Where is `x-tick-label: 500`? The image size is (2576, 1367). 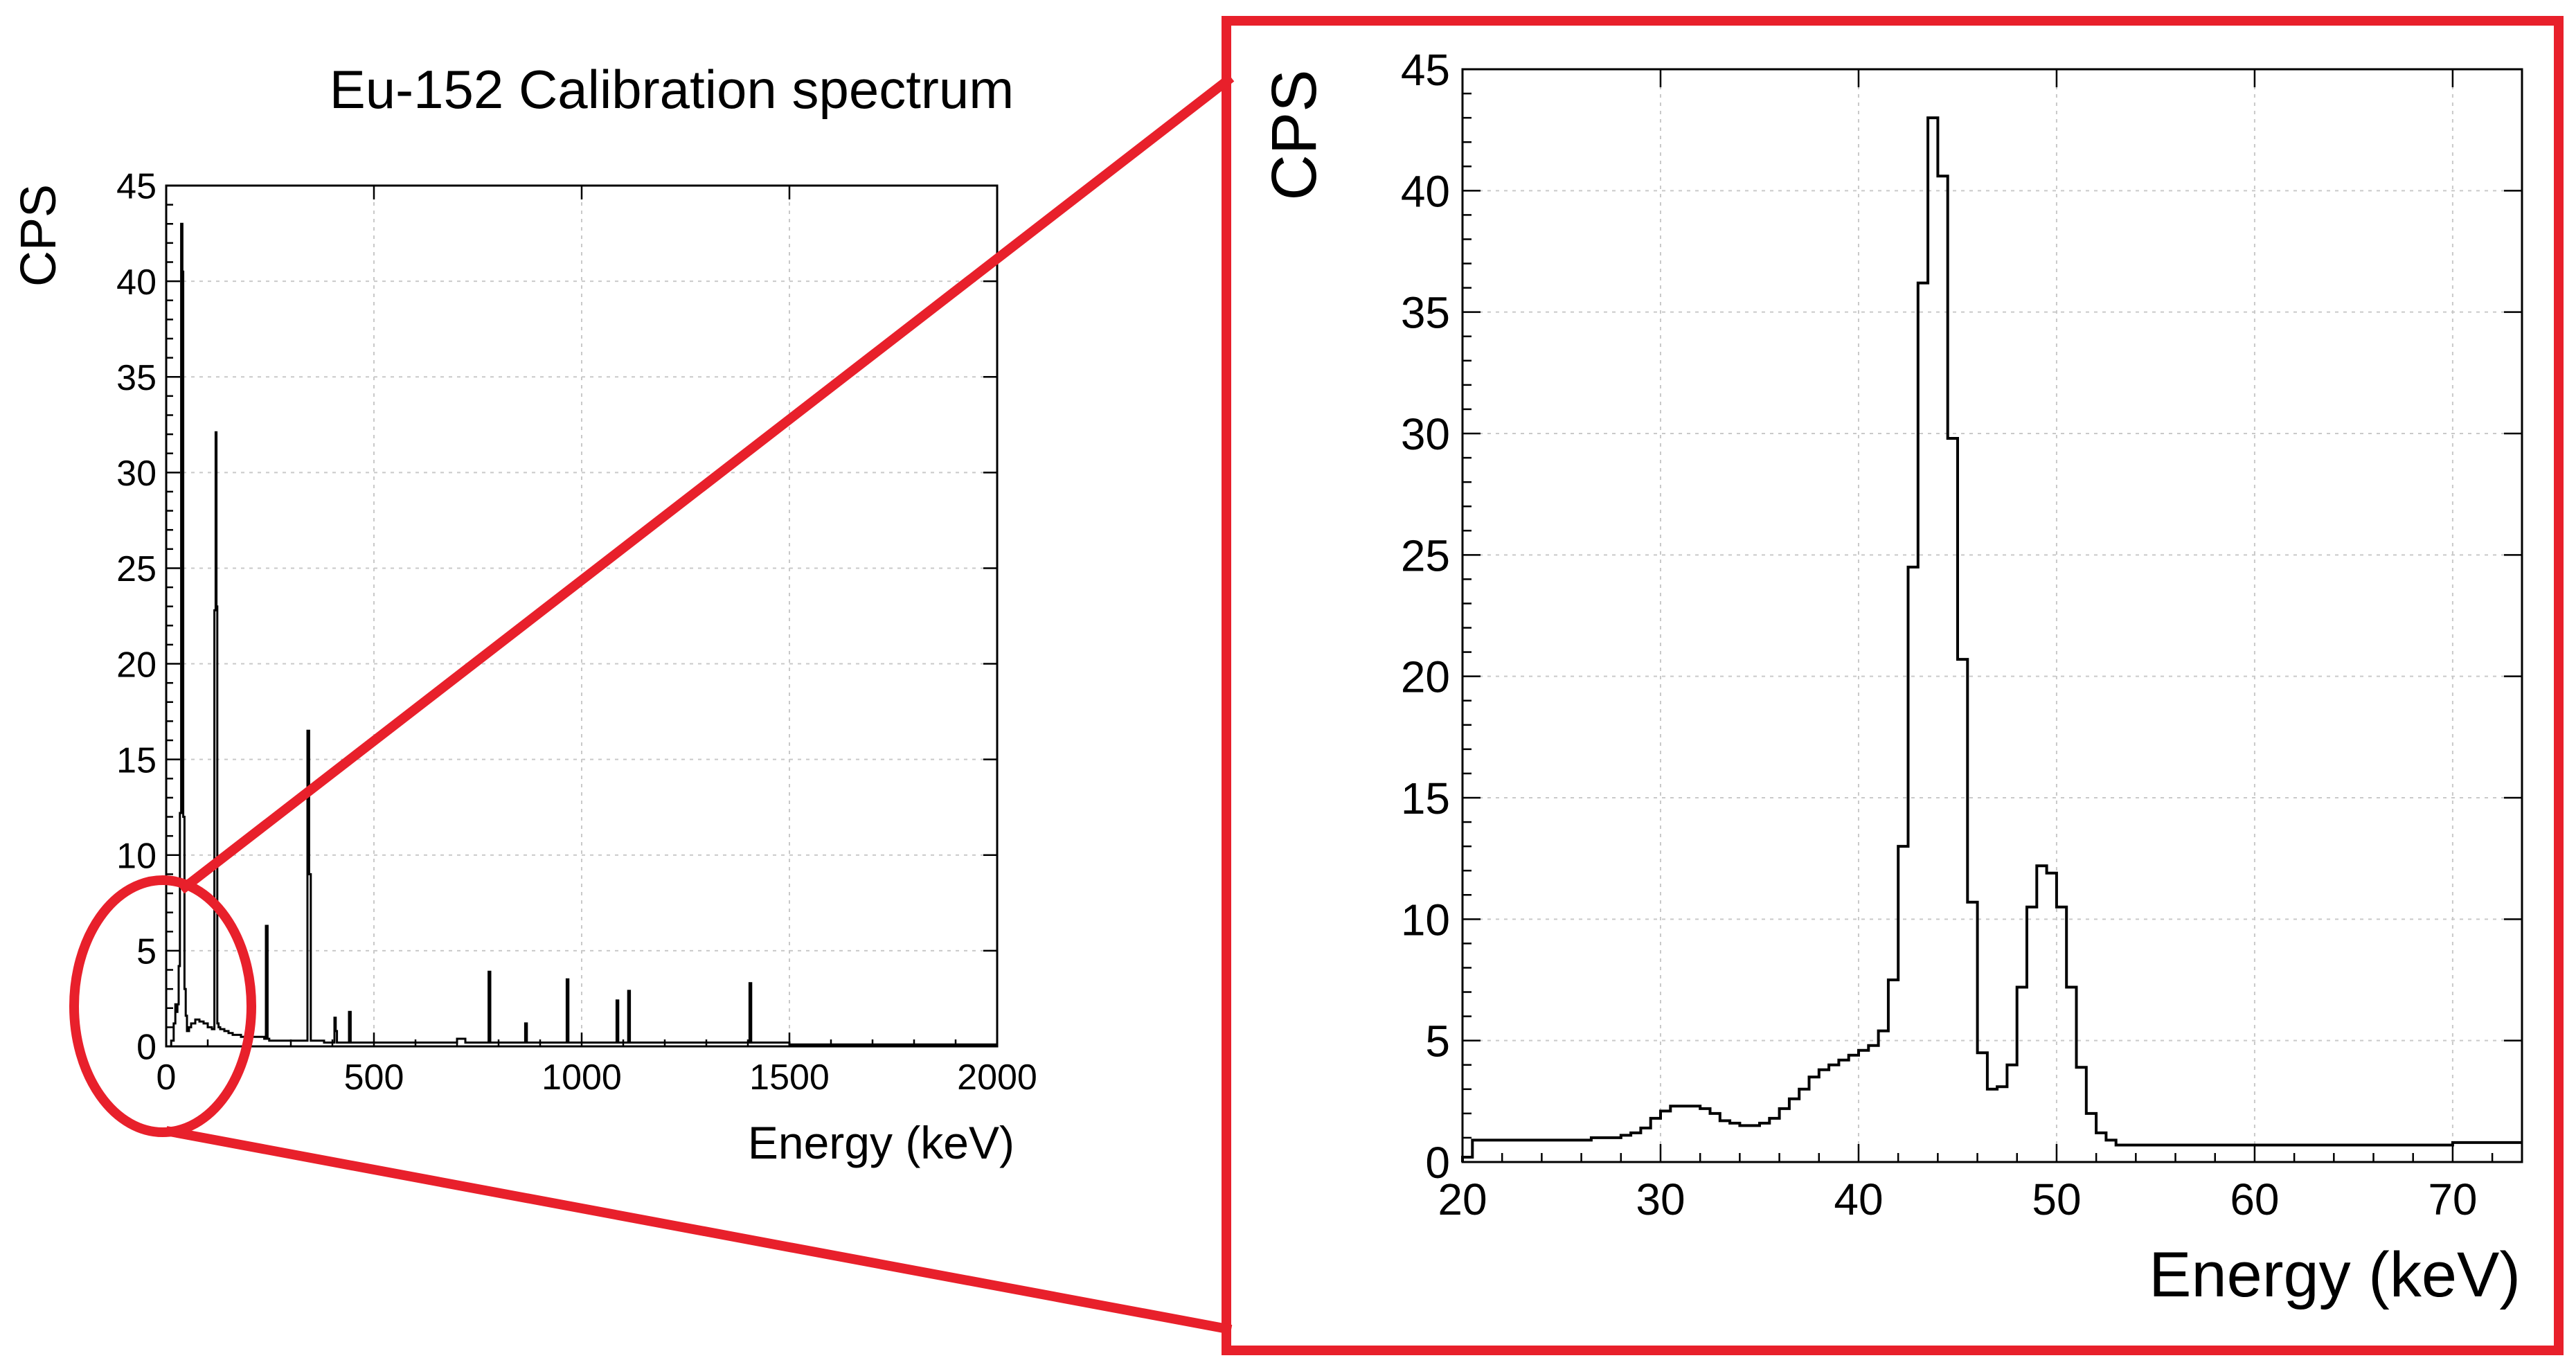 x-tick-label: 500 is located at coordinates (374, 1077).